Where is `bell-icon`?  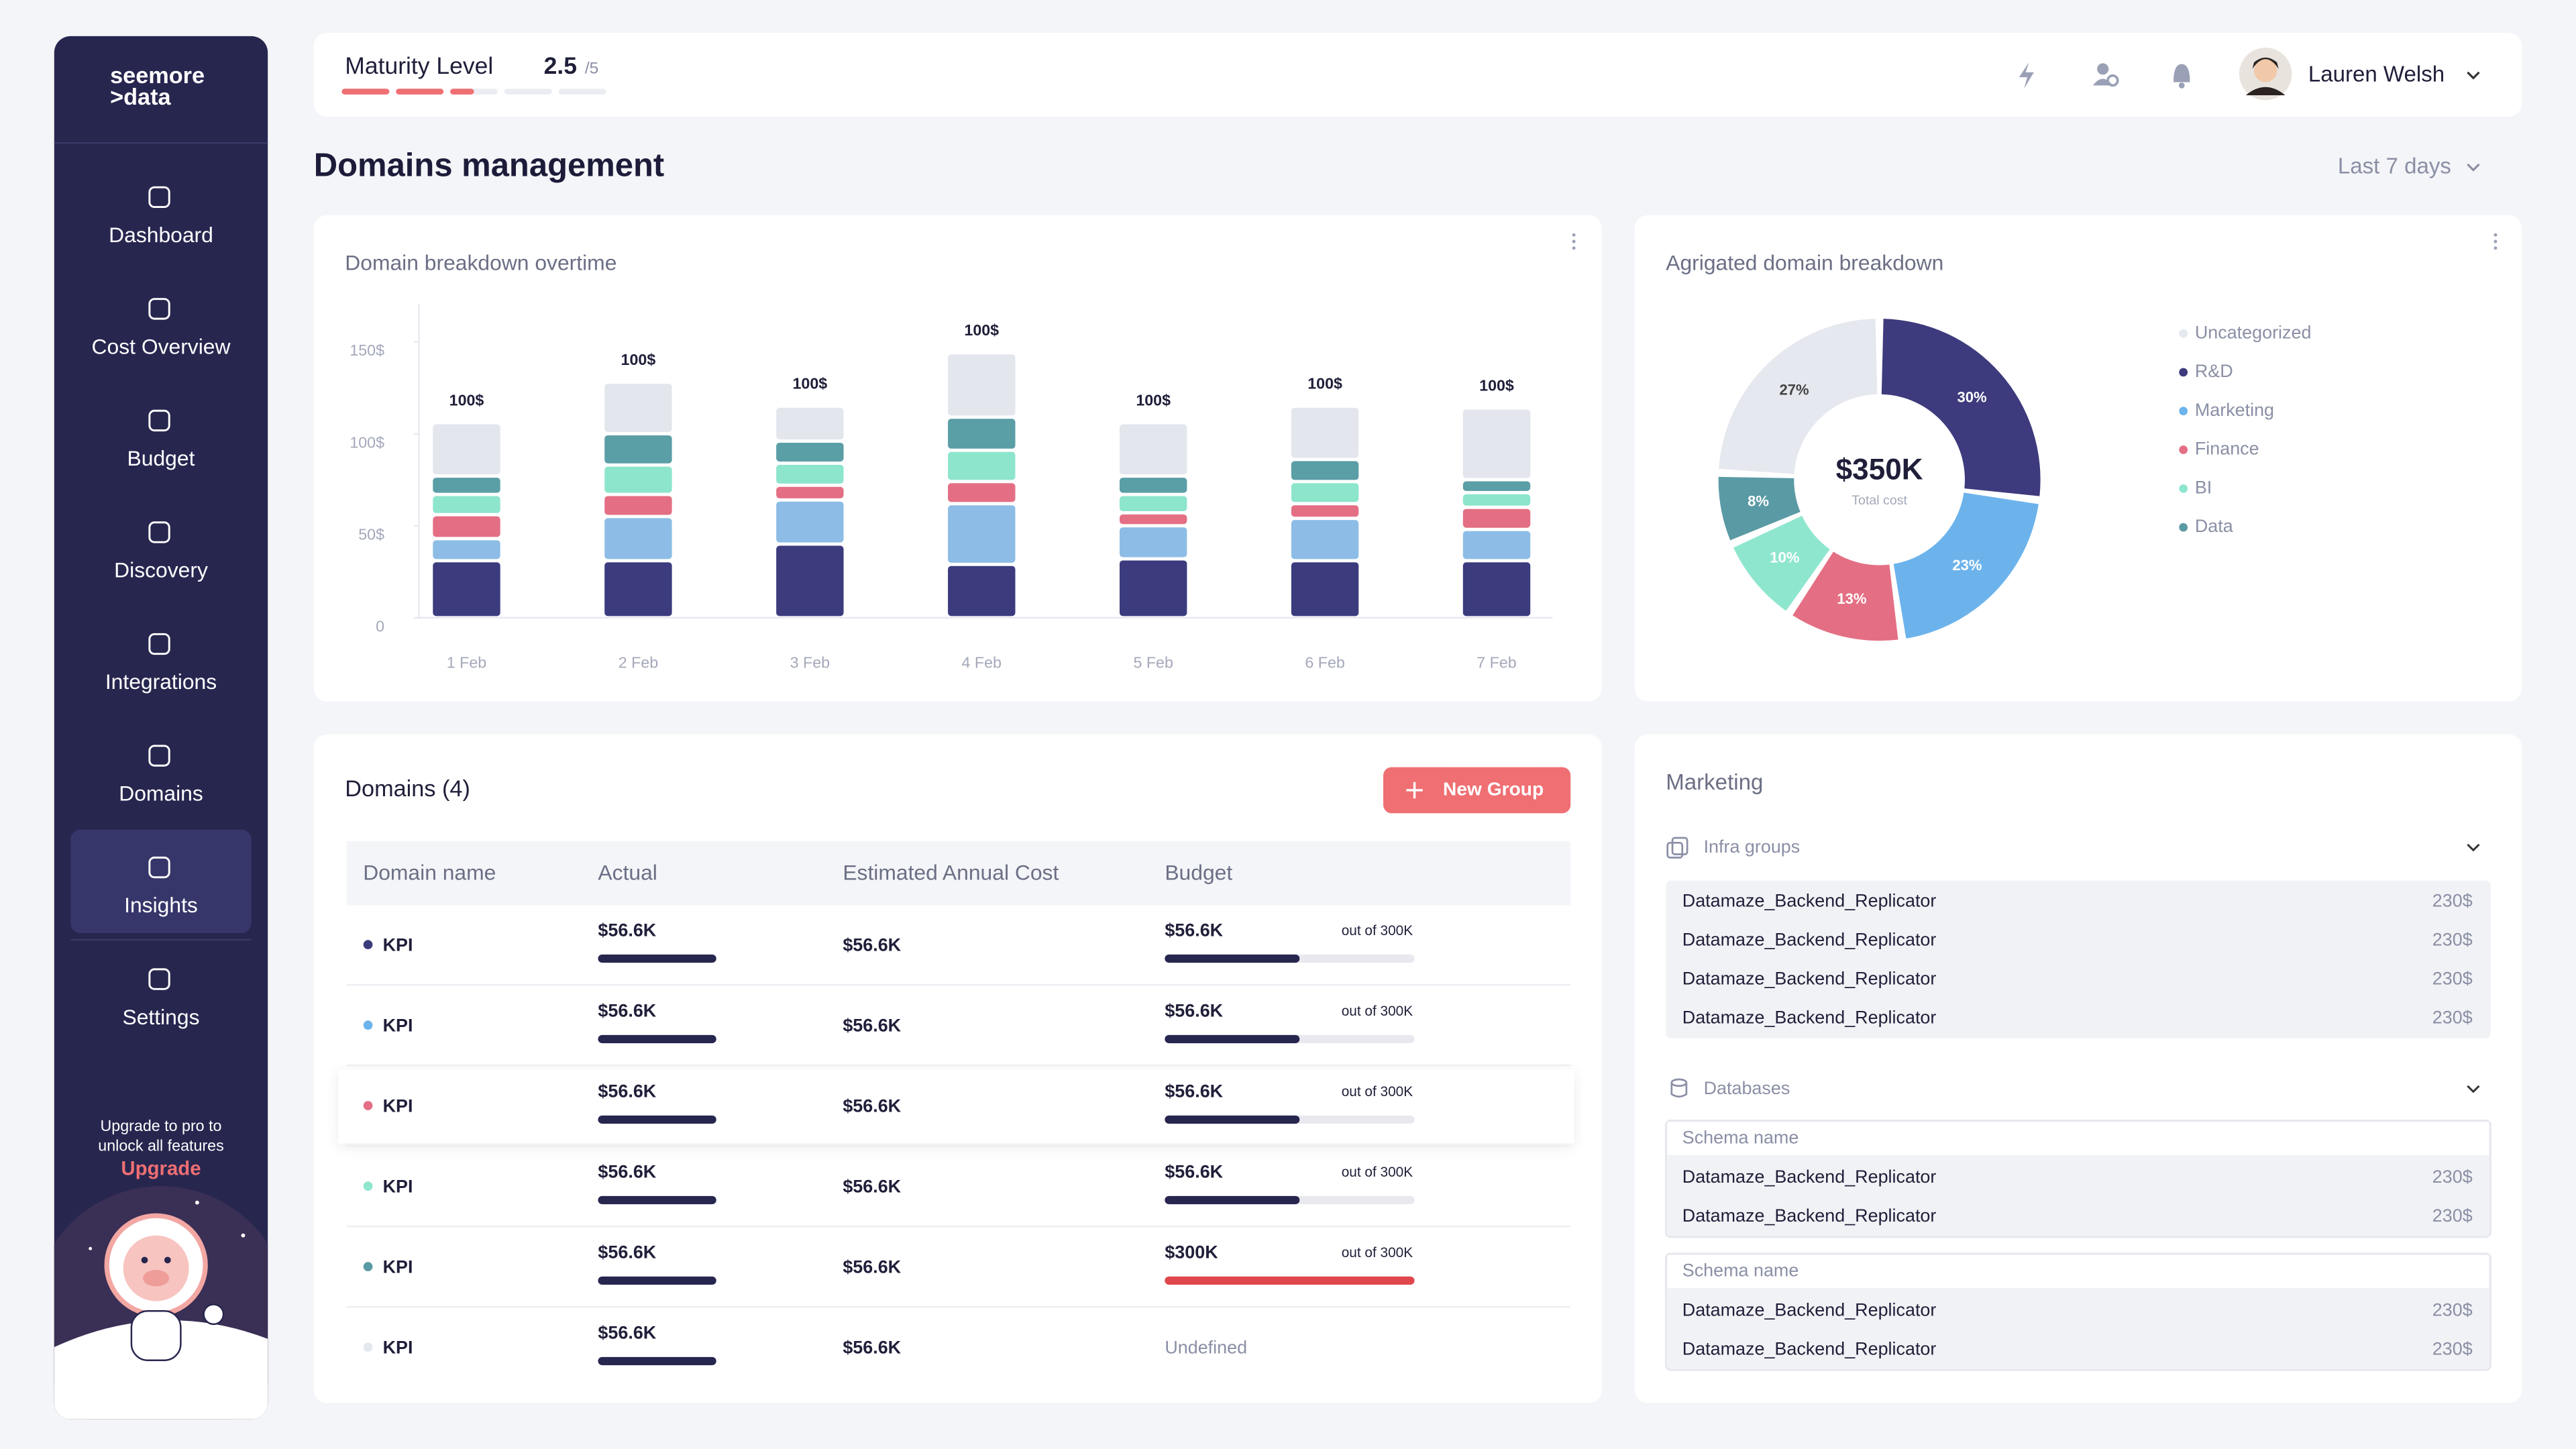
bell-icon is located at coordinates (2182, 76).